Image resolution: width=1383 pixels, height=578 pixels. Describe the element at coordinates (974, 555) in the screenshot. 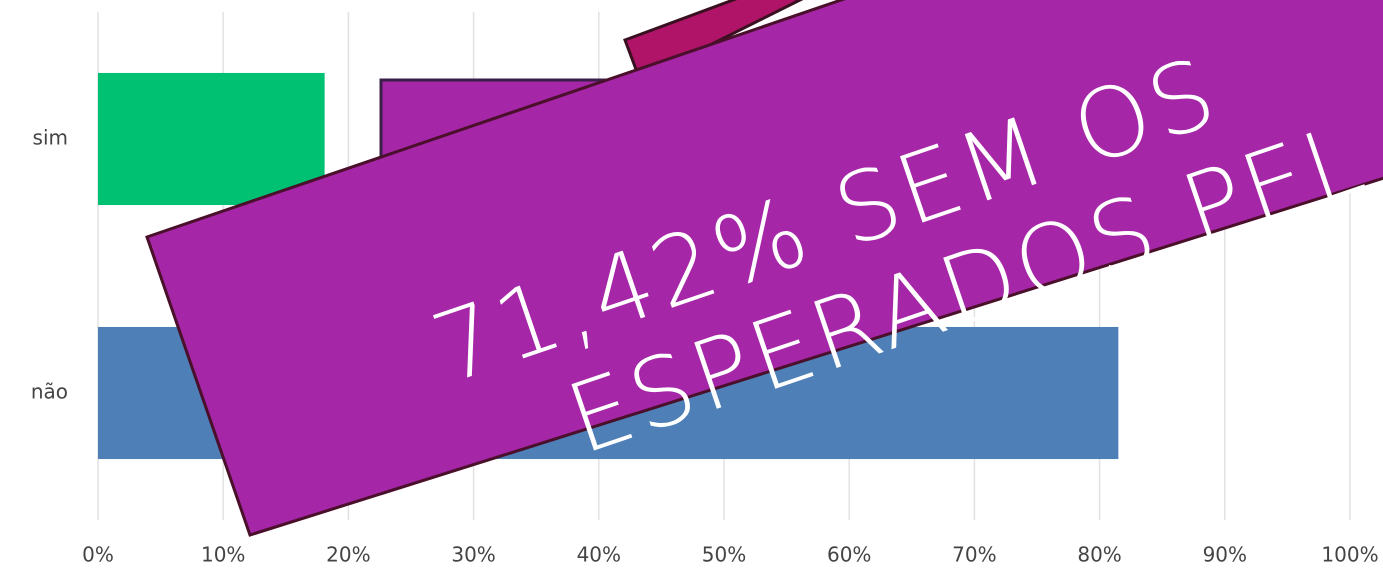

I see `x-tick-label: 70%` at that location.